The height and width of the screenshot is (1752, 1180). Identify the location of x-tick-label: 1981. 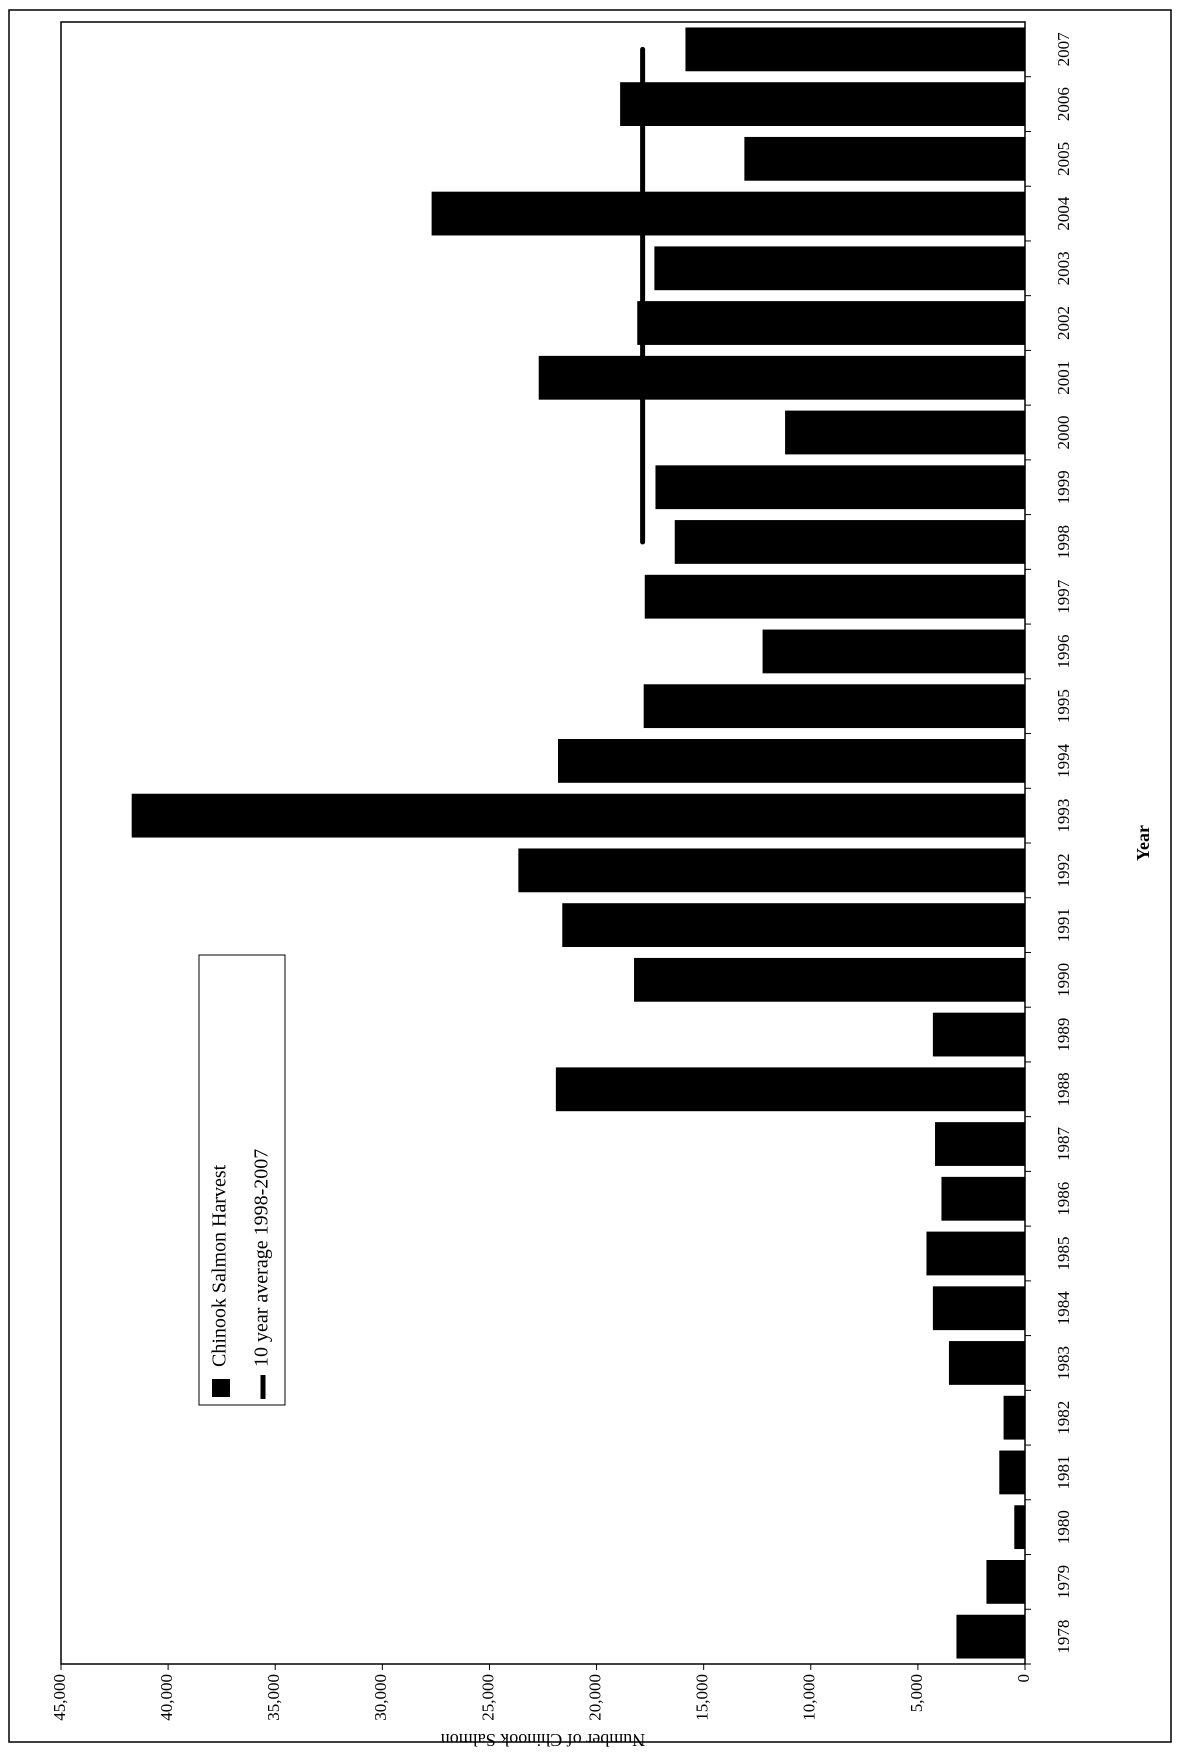
(1063, 1472).